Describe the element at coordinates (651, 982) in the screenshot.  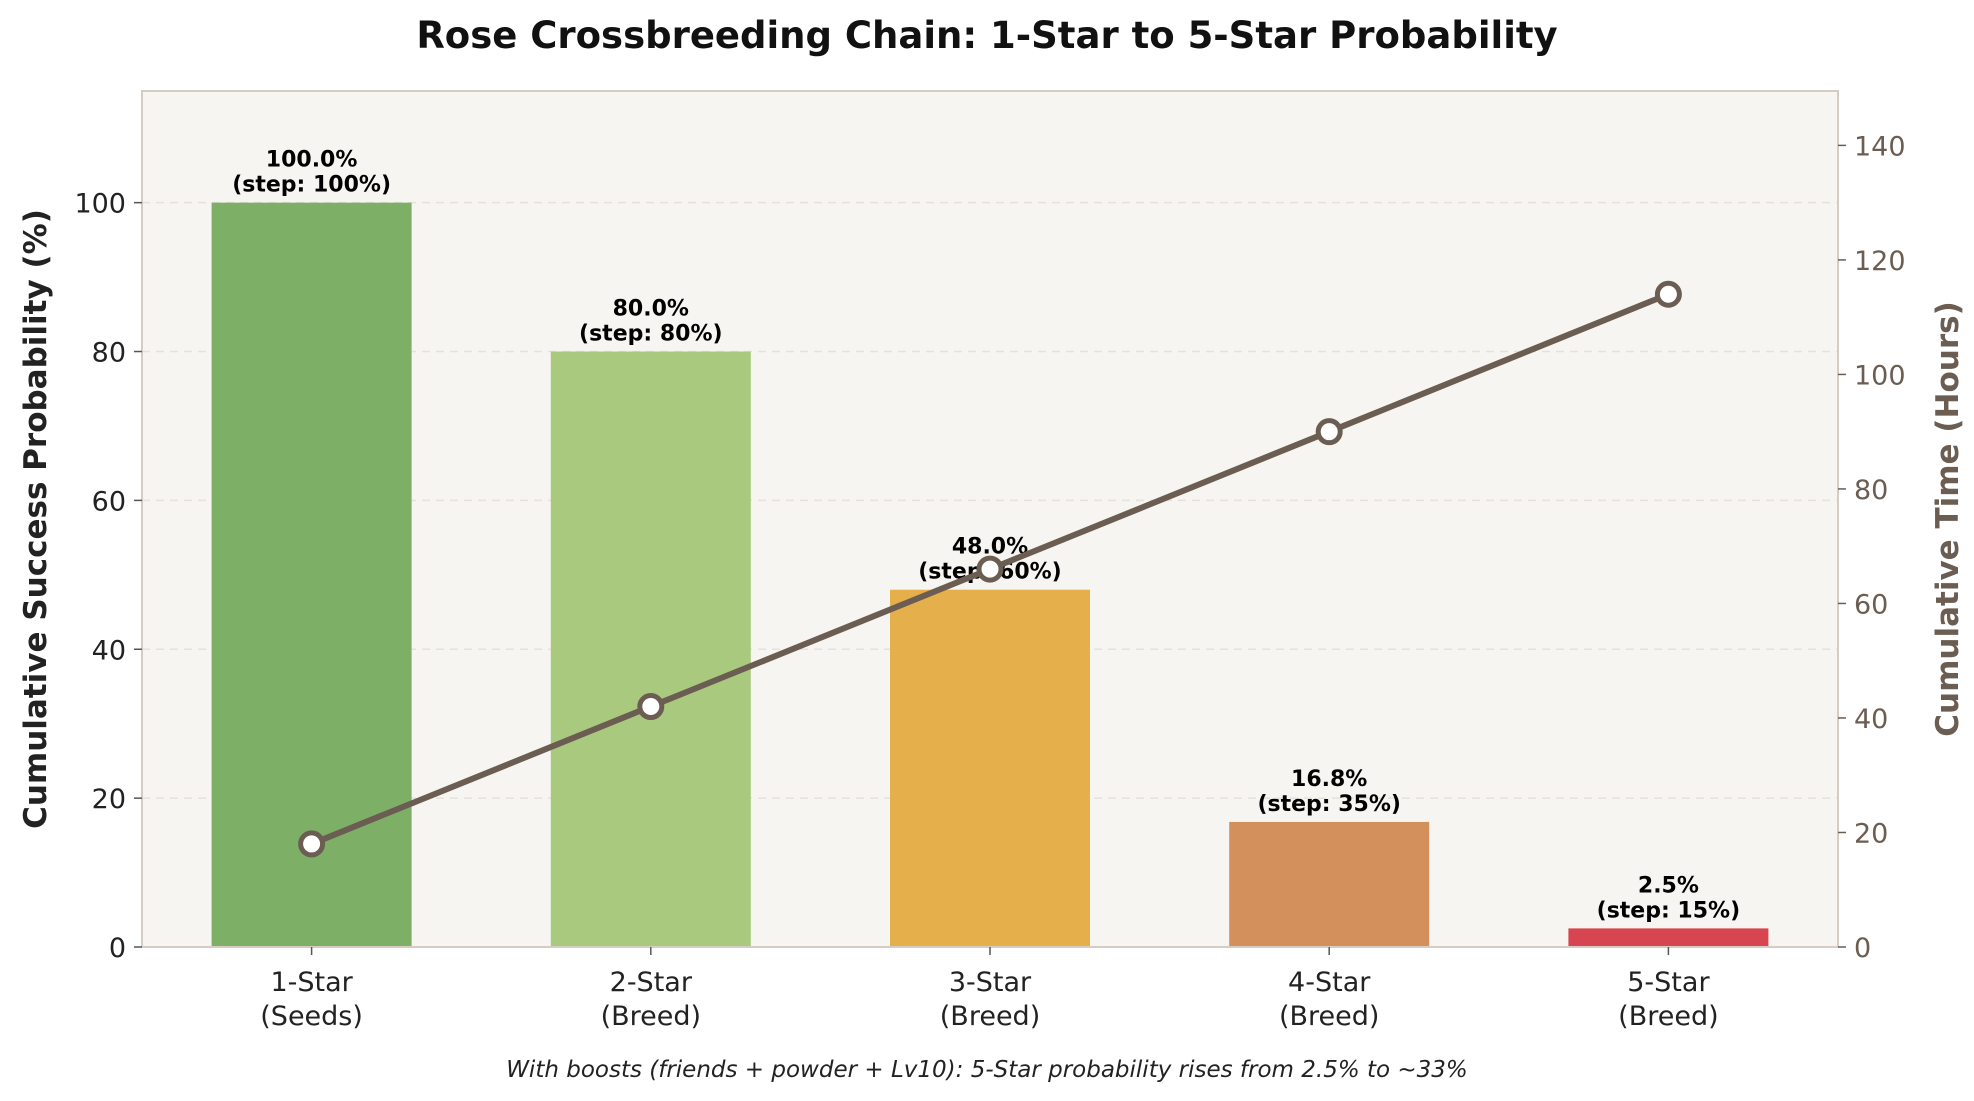
I see `x-tick-label: 2-Star` at that location.